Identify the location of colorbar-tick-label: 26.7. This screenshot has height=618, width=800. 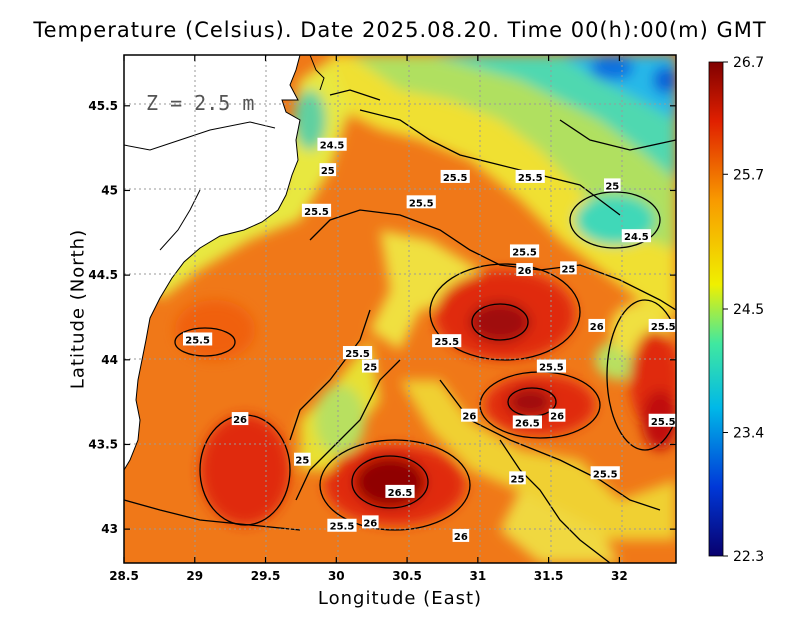
(748, 63).